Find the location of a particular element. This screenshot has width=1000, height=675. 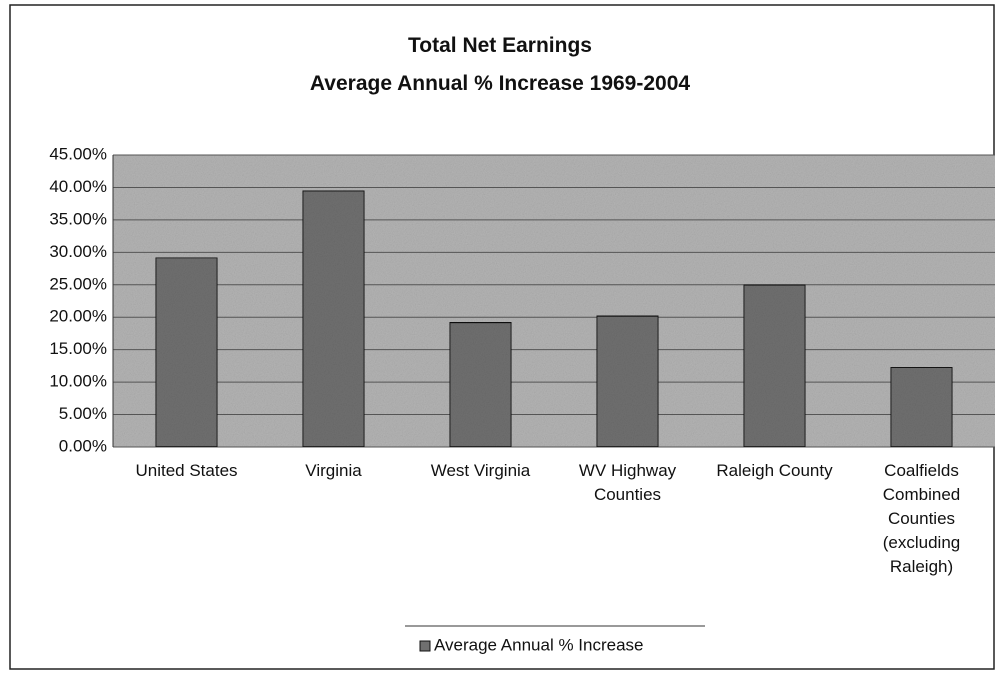

y-tick-label: 35.00% is located at coordinates (78, 218).